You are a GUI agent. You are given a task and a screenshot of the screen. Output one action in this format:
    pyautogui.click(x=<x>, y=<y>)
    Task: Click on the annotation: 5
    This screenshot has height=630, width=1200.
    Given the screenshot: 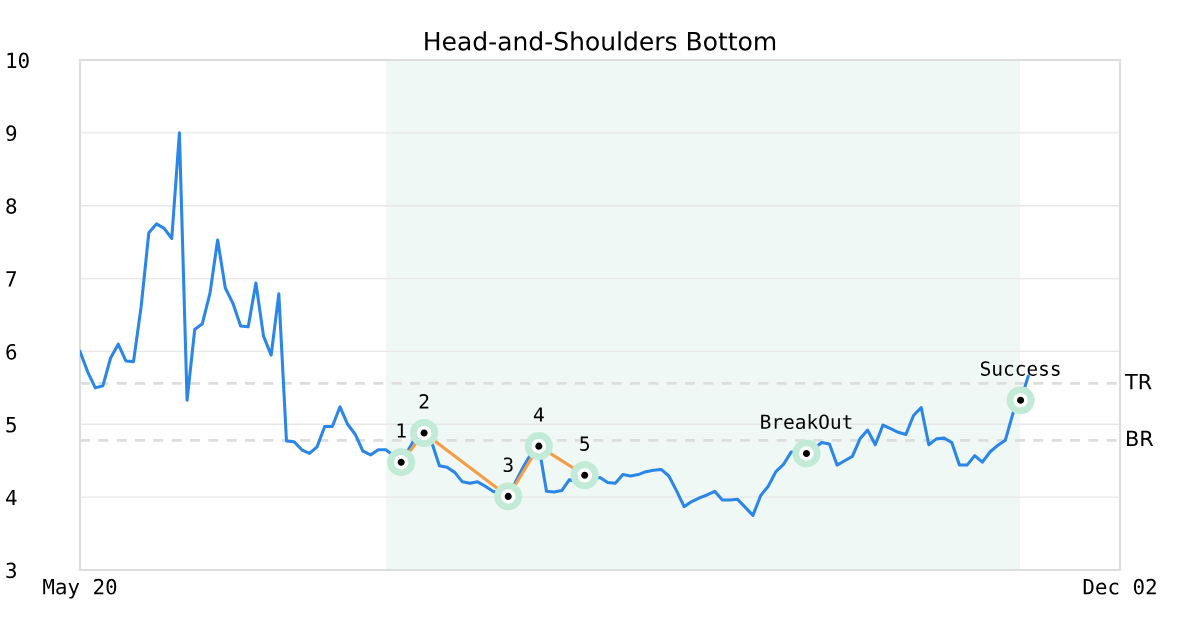 What is the action you would take?
    pyautogui.click(x=584, y=443)
    